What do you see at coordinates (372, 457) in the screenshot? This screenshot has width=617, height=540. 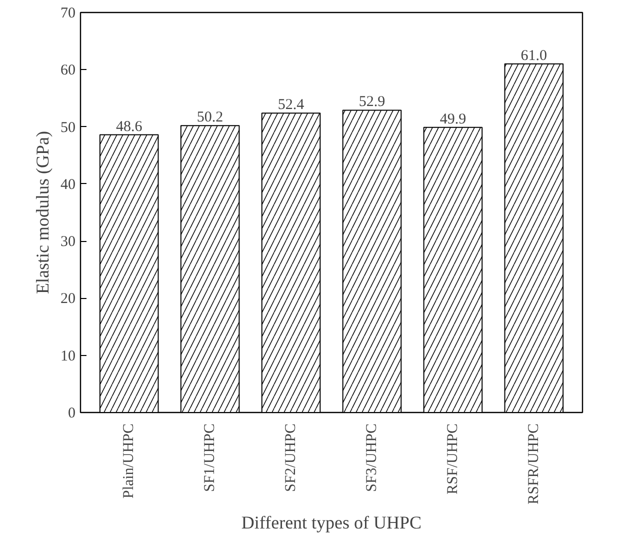 I see `x-tick-label: SF3/UHPC` at bounding box center [372, 457].